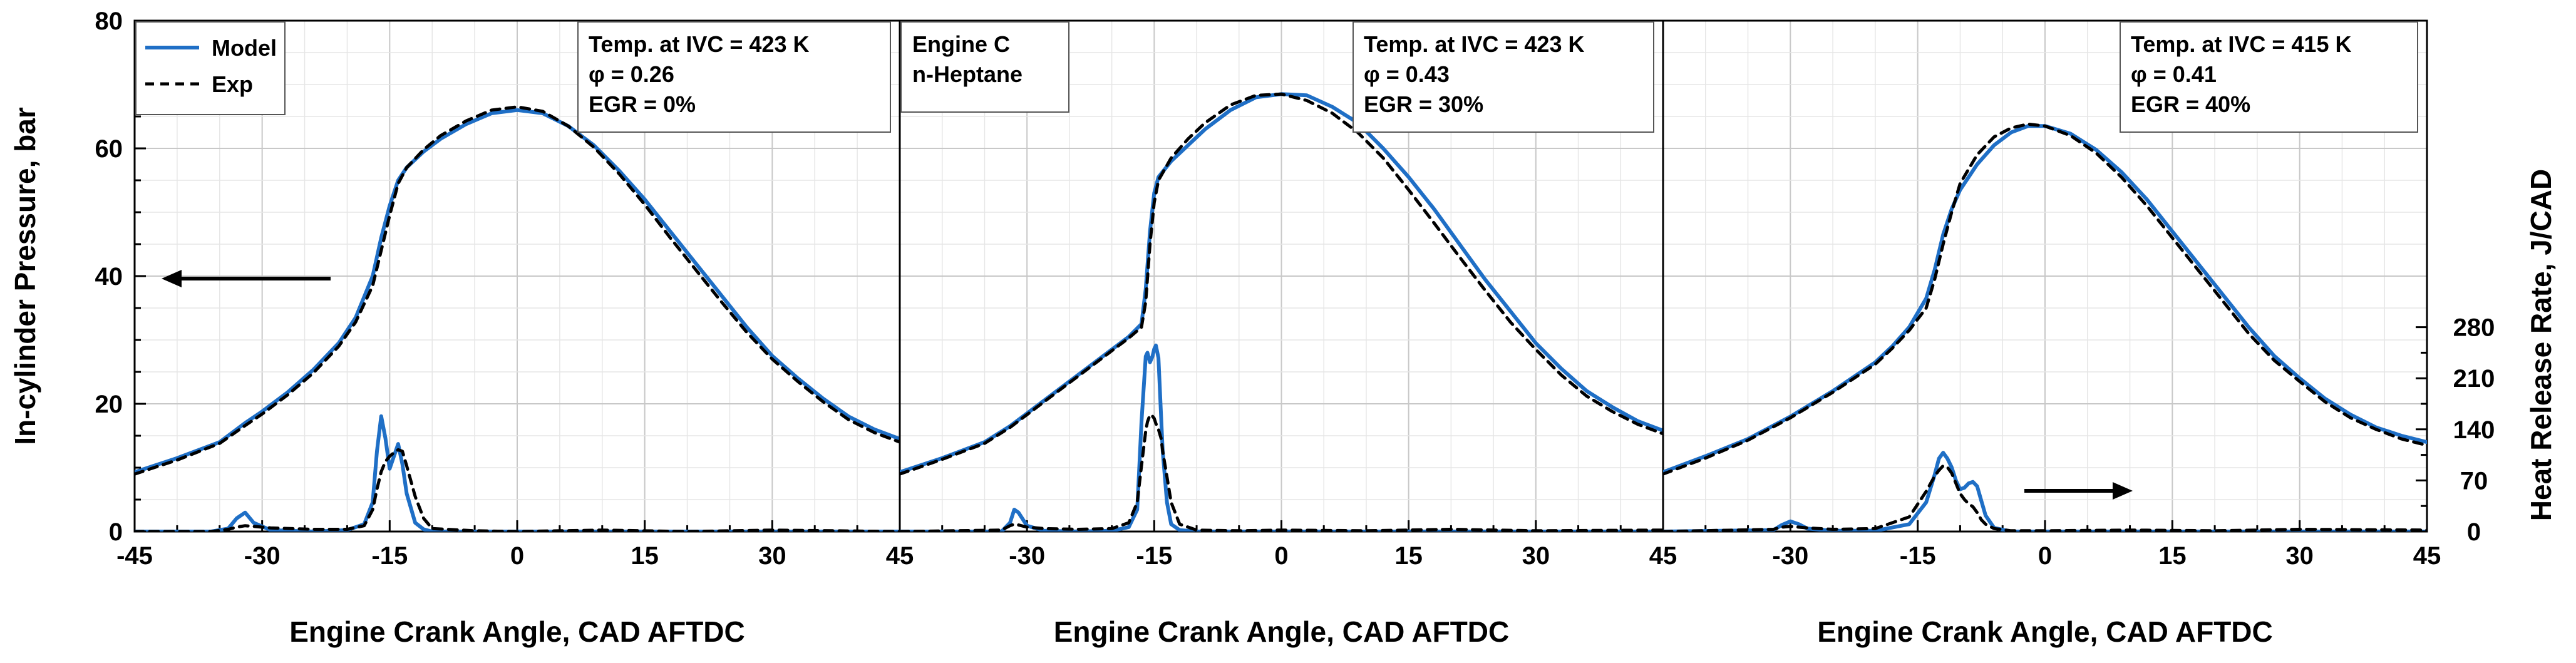  Describe the element at coordinates (134, 556) in the screenshot. I see `x-tick-label: -45` at that location.